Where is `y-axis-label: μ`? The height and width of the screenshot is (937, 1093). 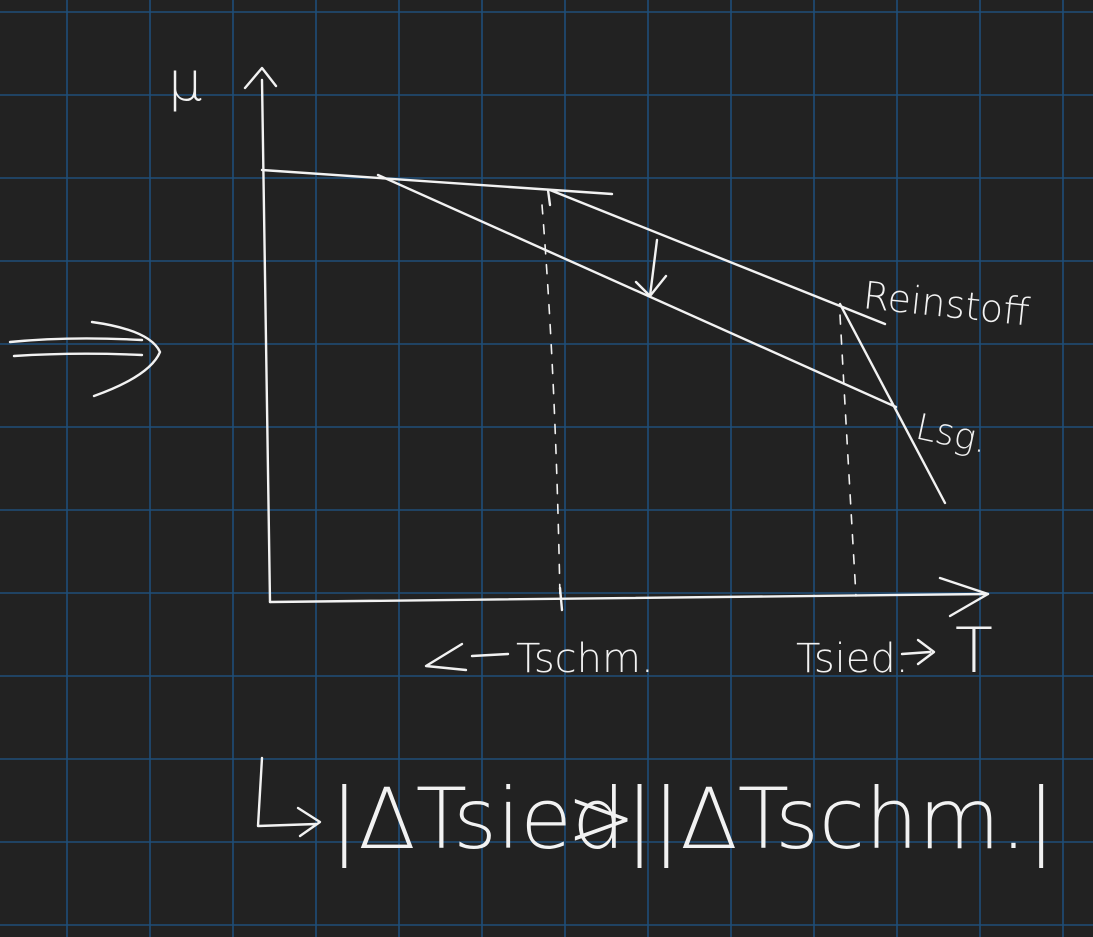
y-axis-label: μ is located at coordinates (185, 81).